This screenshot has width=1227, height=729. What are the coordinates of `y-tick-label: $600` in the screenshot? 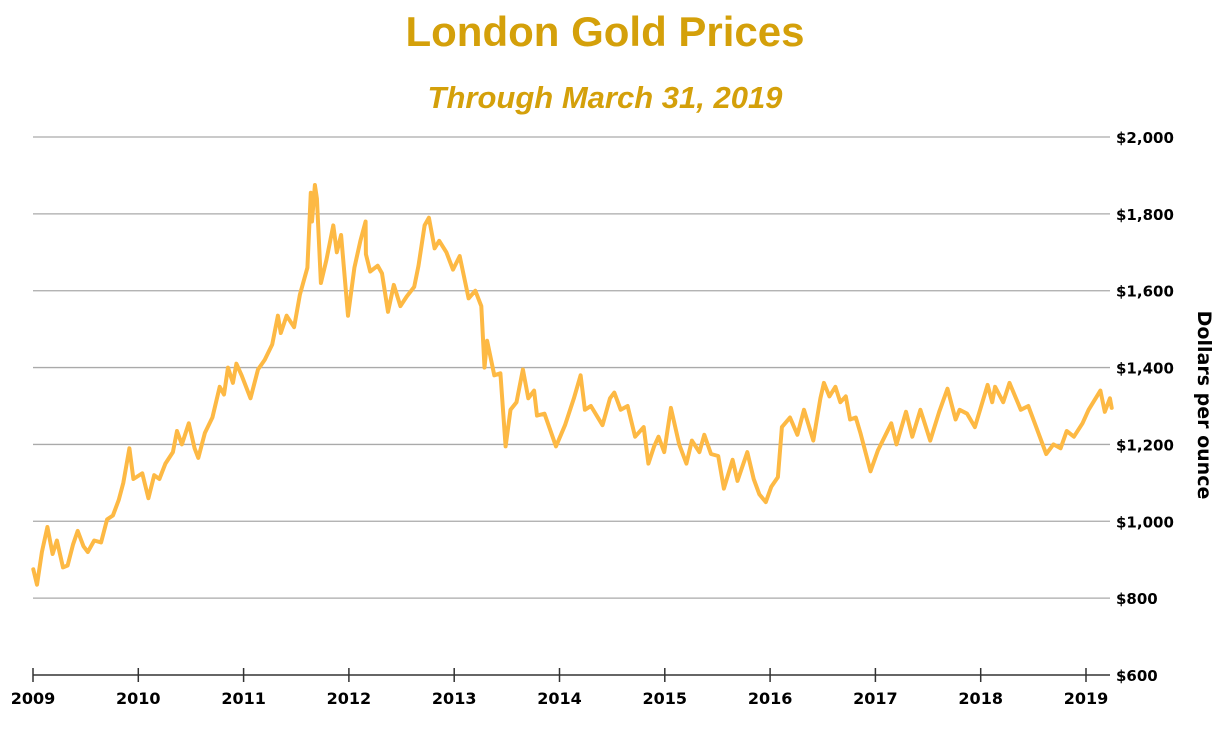 It's located at (1137, 676).